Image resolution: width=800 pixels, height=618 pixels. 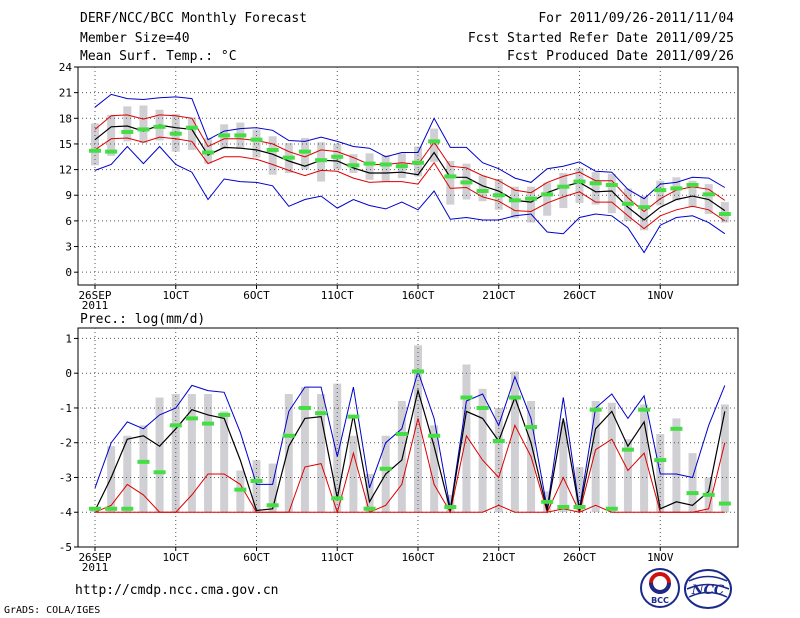 What do you see at coordinates (177, 590) in the screenshot?
I see `source-url: http://cmdp.ncc.cma.gov.cn` at bounding box center [177, 590].